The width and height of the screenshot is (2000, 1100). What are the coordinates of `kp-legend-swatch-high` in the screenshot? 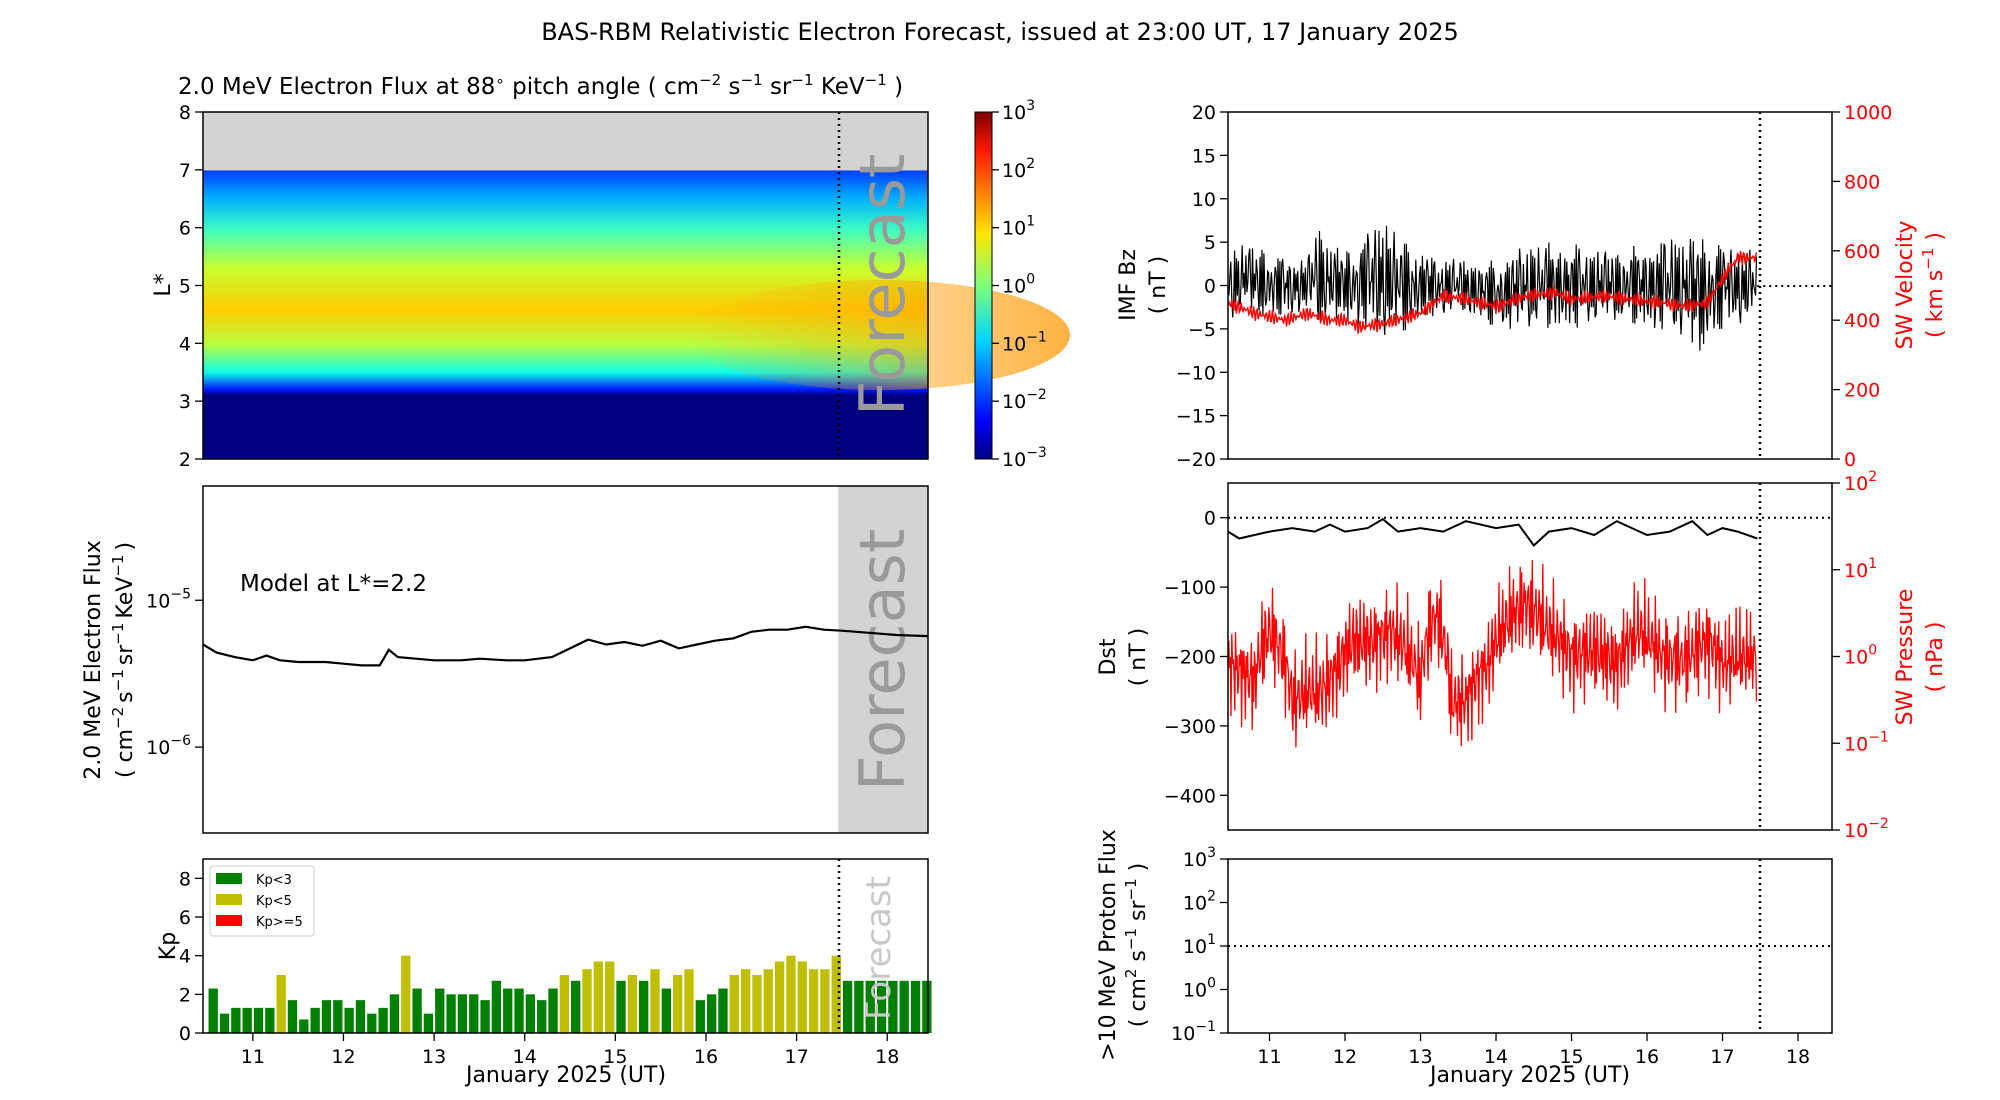 It's located at (229, 920).